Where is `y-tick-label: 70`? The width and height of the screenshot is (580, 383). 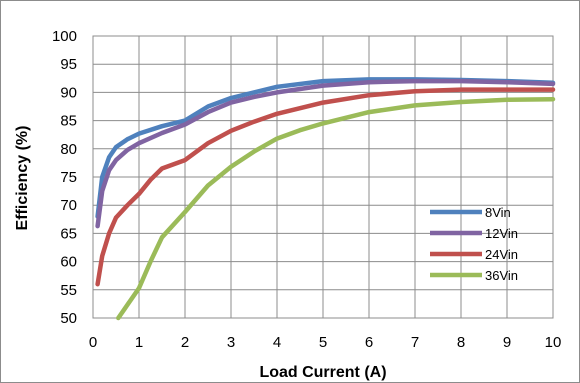
y-tick-label: 70 is located at coordinates (68, 205).